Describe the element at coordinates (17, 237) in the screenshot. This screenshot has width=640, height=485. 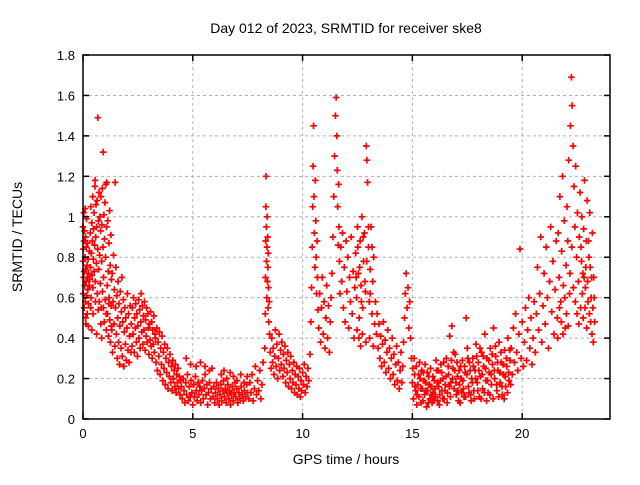
I see `y-axis-label: SRMTID / TECUs` at that location.